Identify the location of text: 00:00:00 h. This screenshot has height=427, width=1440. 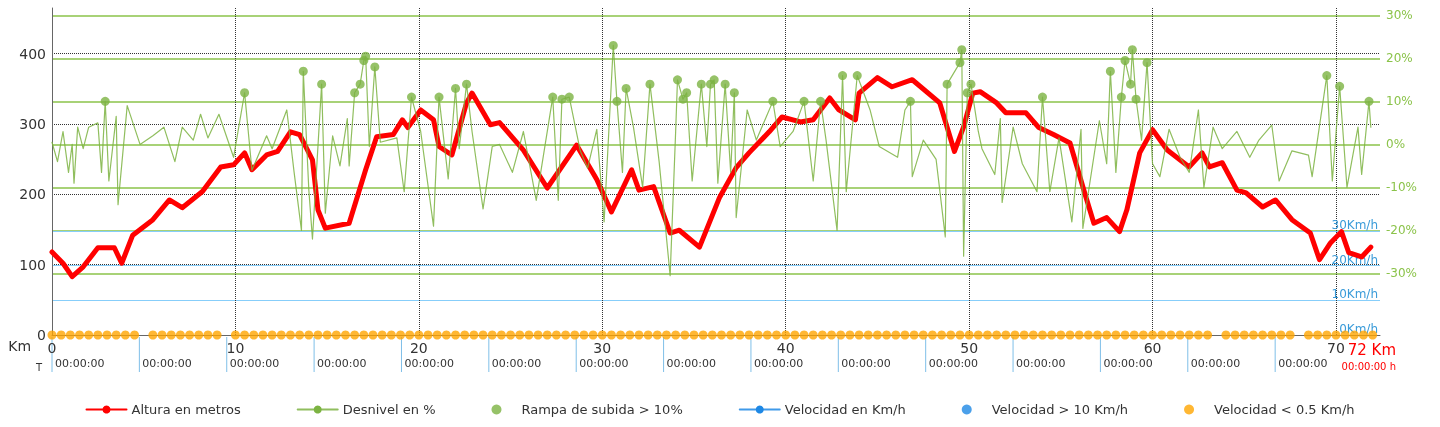
(1368, 366).